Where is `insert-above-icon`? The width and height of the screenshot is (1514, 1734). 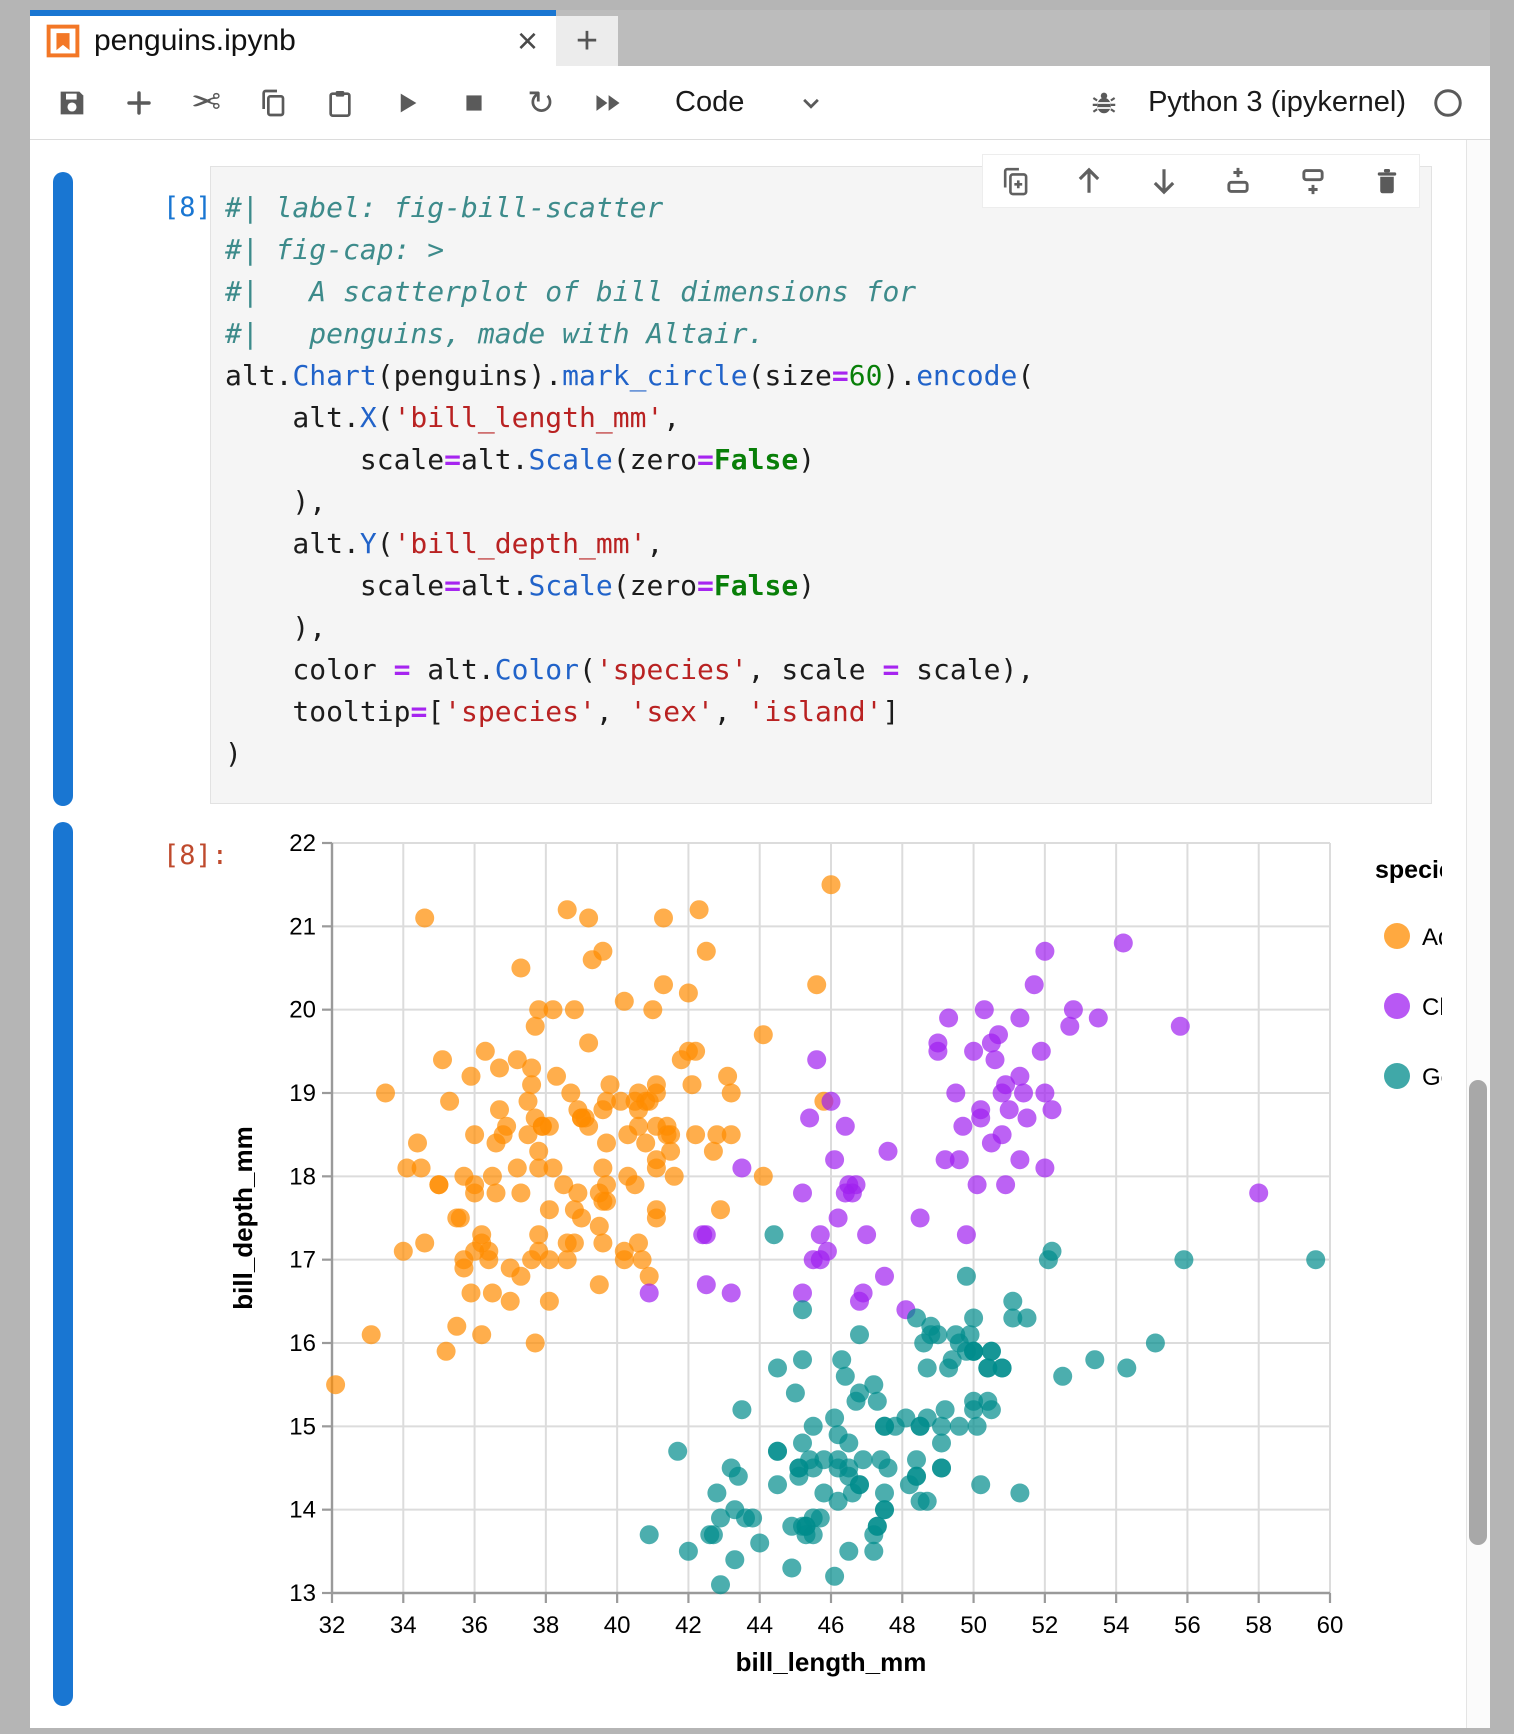
insert-above-icon is located at coordinates (1238, 180).